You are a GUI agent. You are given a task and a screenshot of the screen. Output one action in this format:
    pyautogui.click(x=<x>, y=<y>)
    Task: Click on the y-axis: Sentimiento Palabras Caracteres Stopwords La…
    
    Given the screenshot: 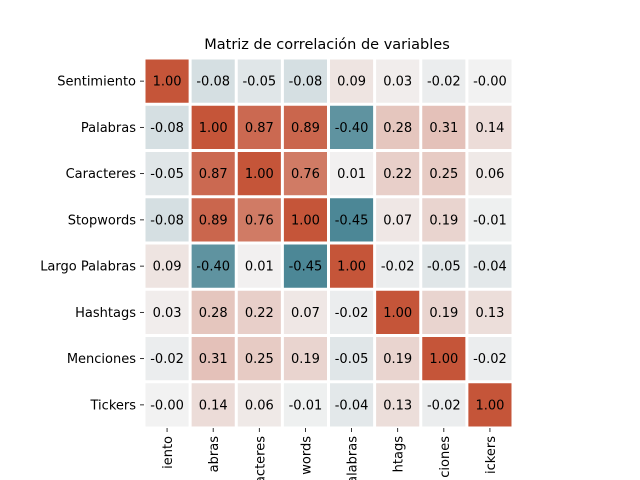 What is the action you would take?
    pyautogui.click(x=92, y=244)
    